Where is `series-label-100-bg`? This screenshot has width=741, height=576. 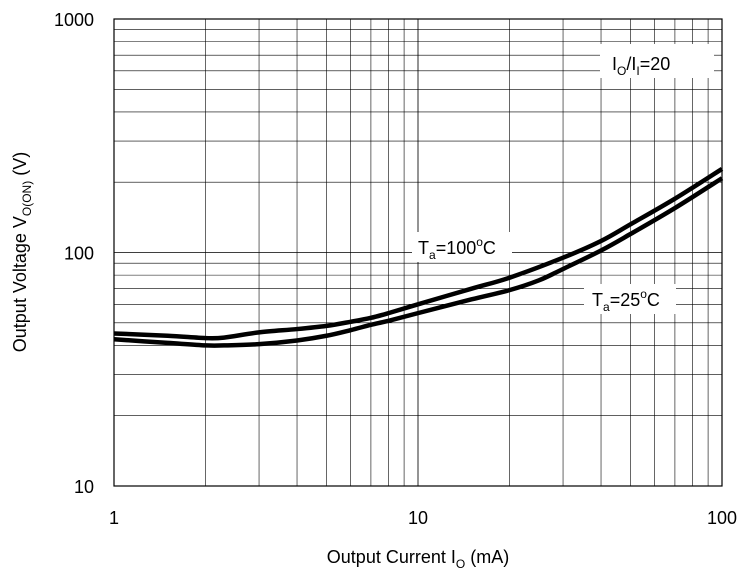
series-label-100-bg is located at coordinates (462, 247).